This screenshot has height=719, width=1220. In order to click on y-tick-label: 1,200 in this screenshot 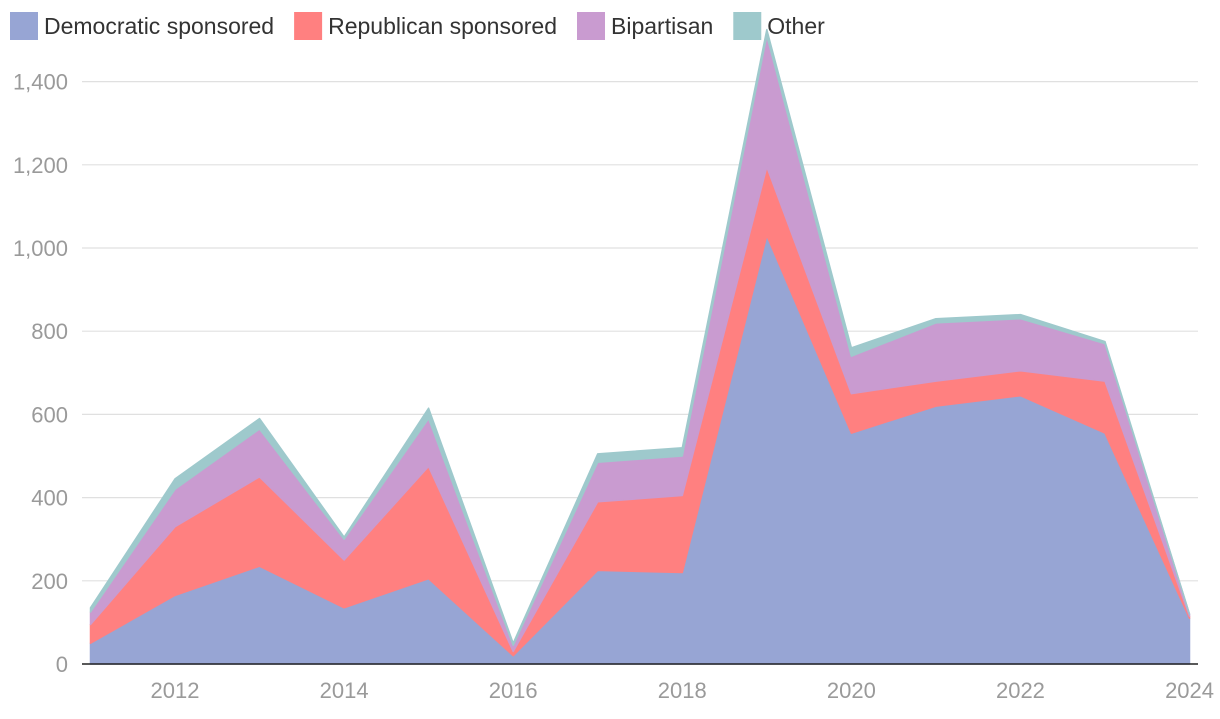, I will do `click(40, 165)`.